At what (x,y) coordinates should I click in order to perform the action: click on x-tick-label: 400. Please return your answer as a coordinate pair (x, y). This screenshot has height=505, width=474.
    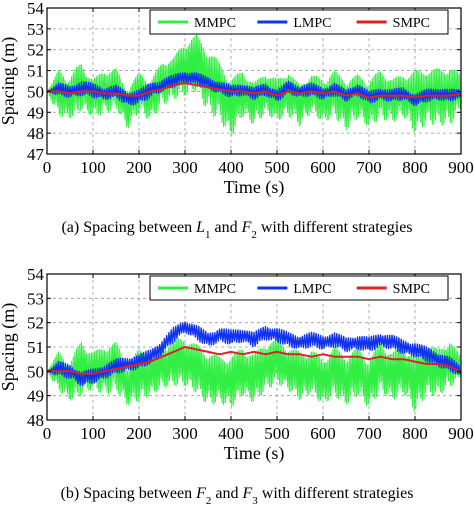
    Looking at the image, I should click on (231, 433).